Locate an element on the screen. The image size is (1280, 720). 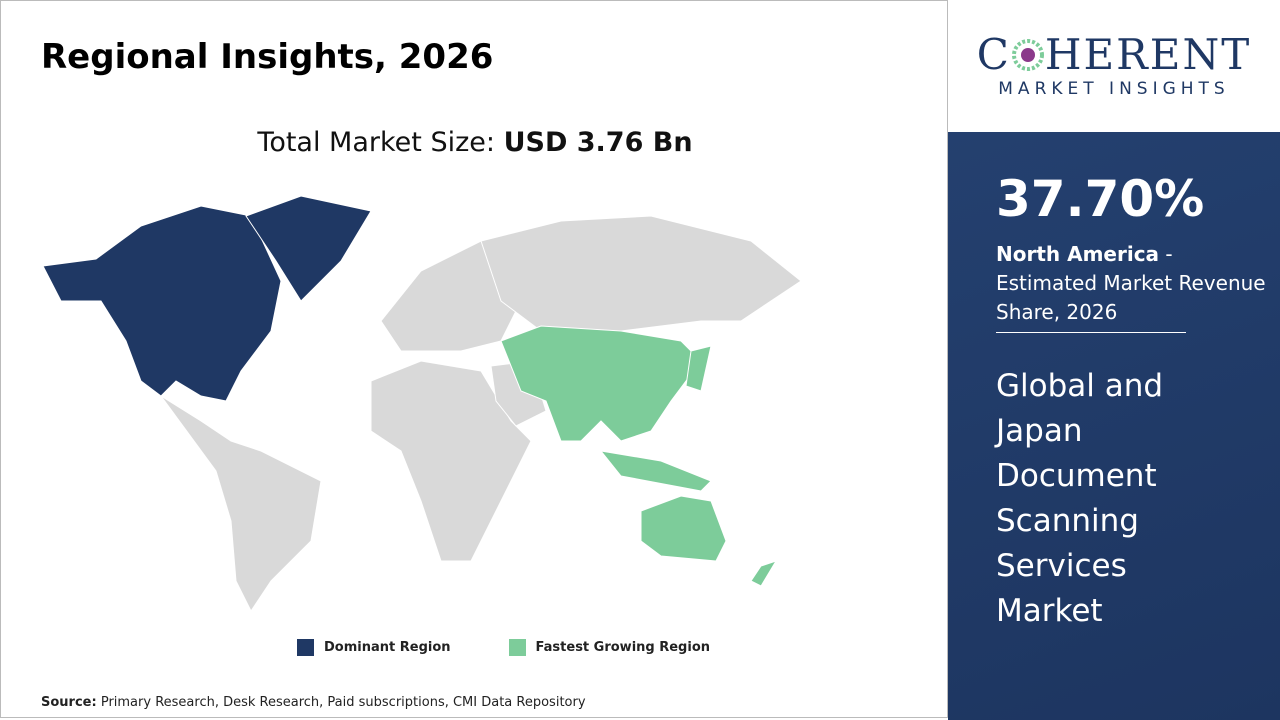
divider is located at coordinates (1091, 332).